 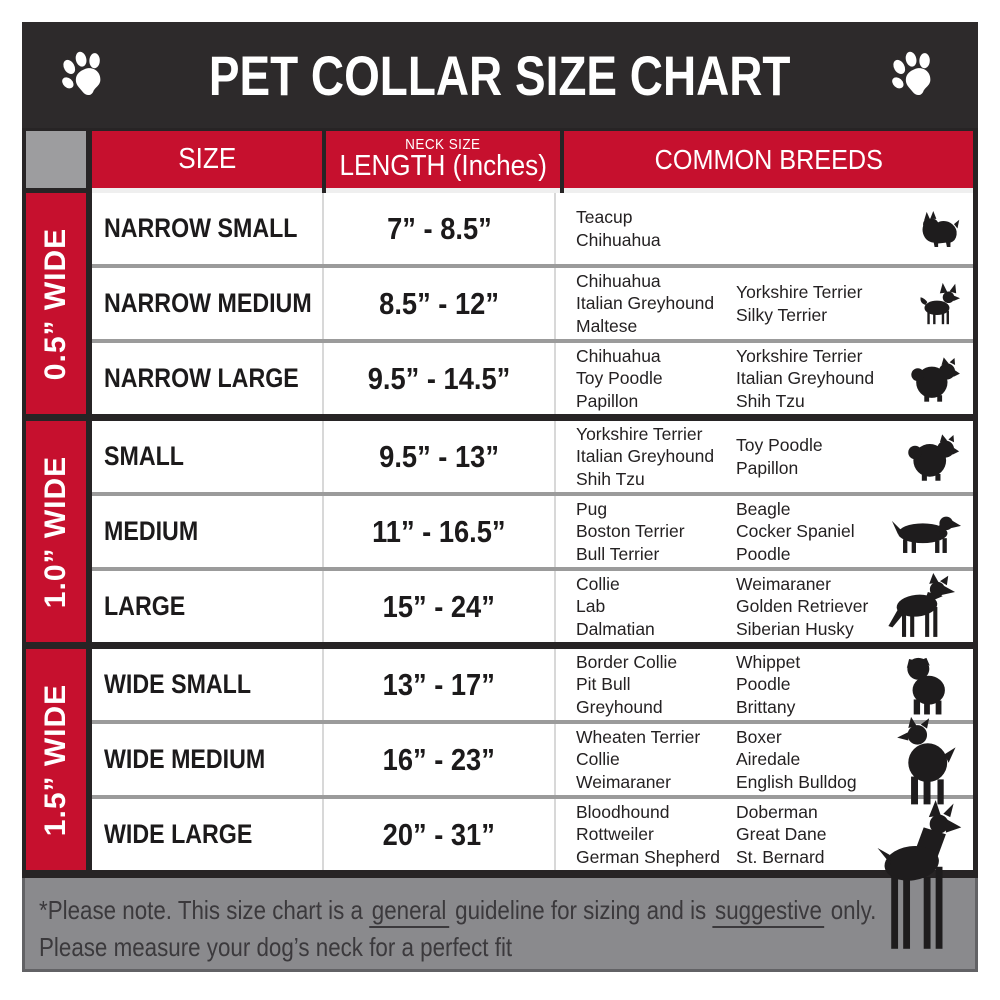 What do you see at coordinates (439, 456) in the screenshot?
I see `length-cell: 9.5” - 13”` at bounding box center [439, 456].